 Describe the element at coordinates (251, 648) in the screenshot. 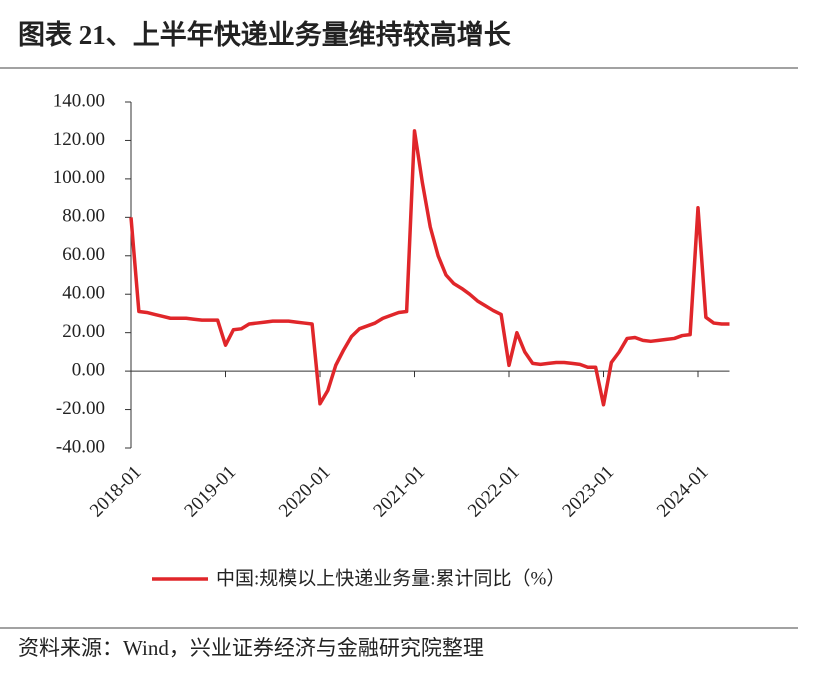

I see `source-note: 资料来源：Wind，兴业证券经济与金融研究院整理` at that location.